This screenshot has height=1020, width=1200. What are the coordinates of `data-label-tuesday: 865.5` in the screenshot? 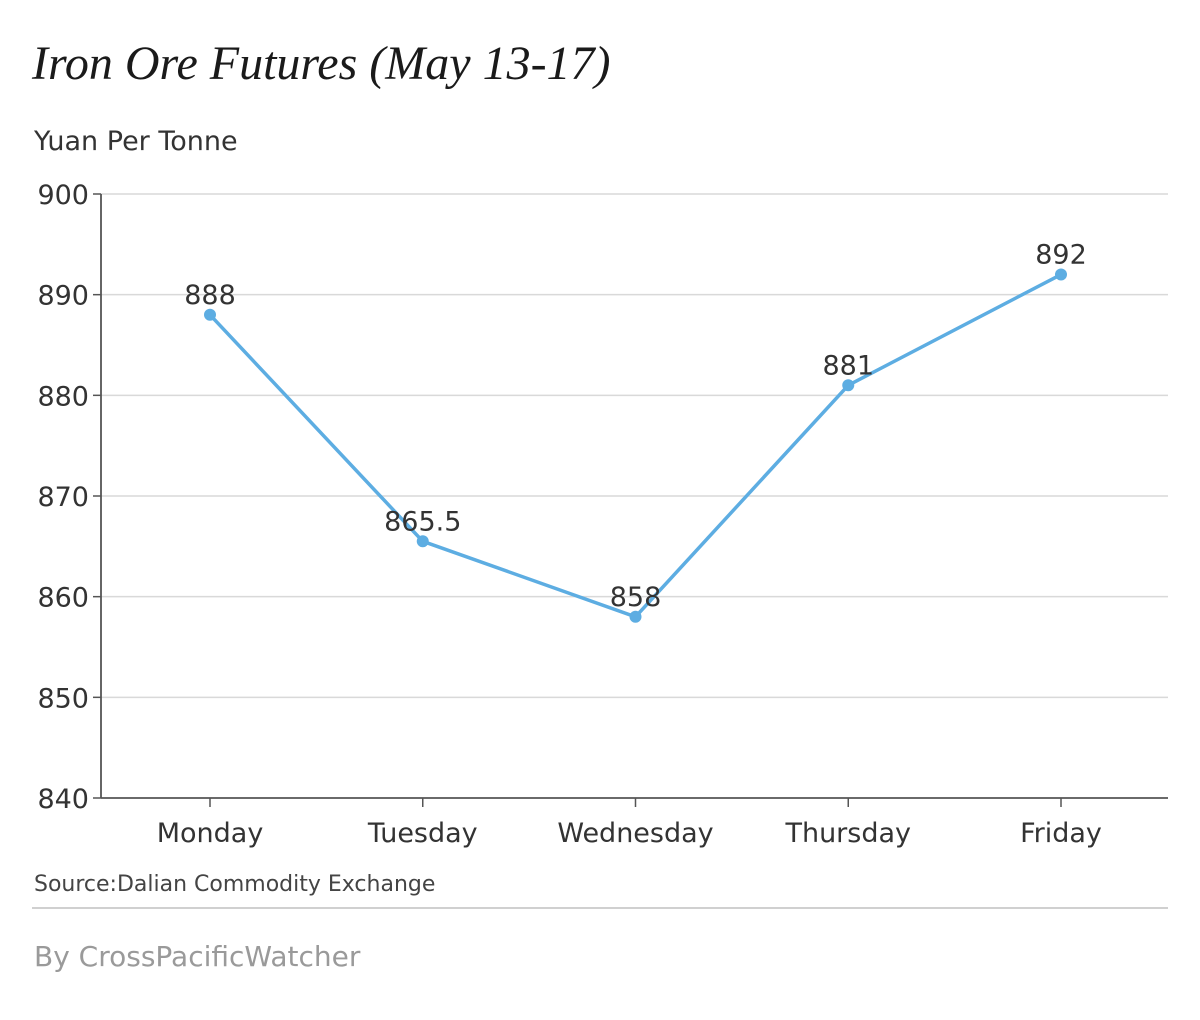 It's located at (422, 521).